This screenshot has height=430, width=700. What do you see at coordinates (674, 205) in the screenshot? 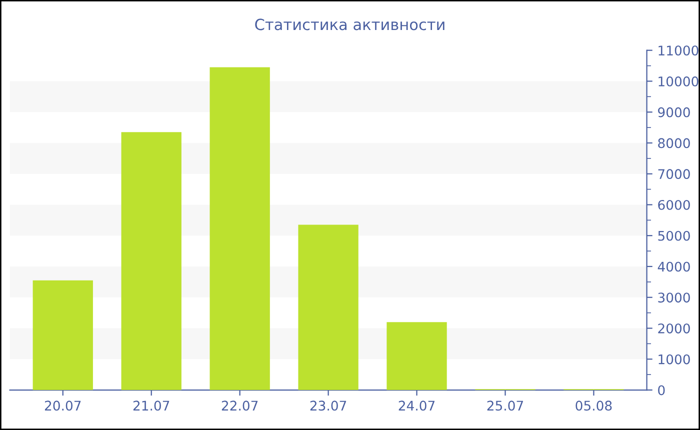
I see `y-tick-label: 6000` at bounding box center [674, 205].